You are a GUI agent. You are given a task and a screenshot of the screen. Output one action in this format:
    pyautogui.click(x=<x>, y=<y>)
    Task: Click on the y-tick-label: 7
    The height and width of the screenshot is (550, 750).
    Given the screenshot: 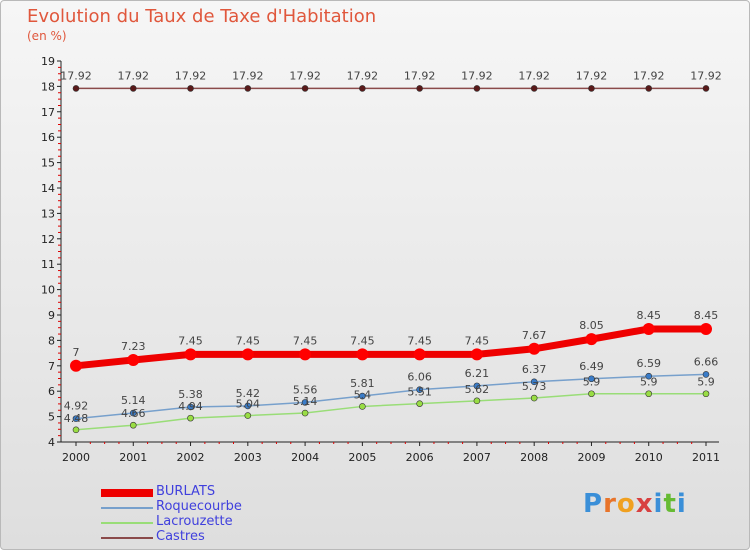 What is the action you would take?
    pyautogui.click(x=51, y=366)
    